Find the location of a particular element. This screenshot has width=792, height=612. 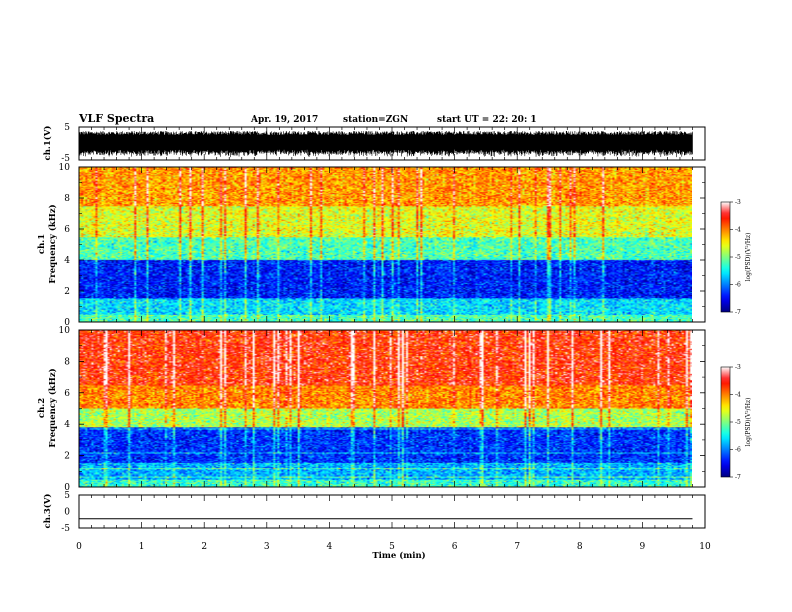

ch2-spectrogram-ytick-label: 6 is located at coordinates (67, 394).